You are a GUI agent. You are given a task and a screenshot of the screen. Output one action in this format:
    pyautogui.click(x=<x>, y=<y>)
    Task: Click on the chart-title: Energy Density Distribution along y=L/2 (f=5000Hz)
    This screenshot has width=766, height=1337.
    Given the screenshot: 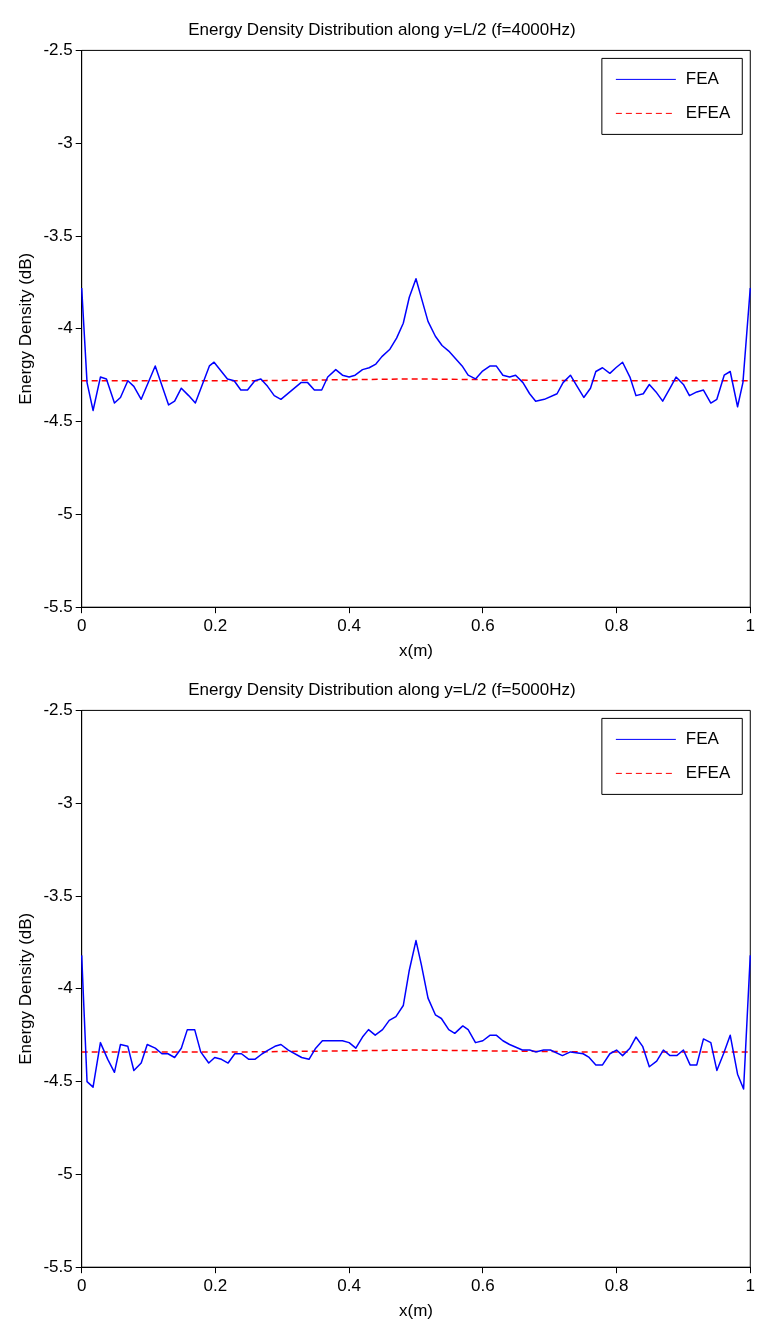 What is the action you would take?
    pyautogui.click(x=382, y=689)
    